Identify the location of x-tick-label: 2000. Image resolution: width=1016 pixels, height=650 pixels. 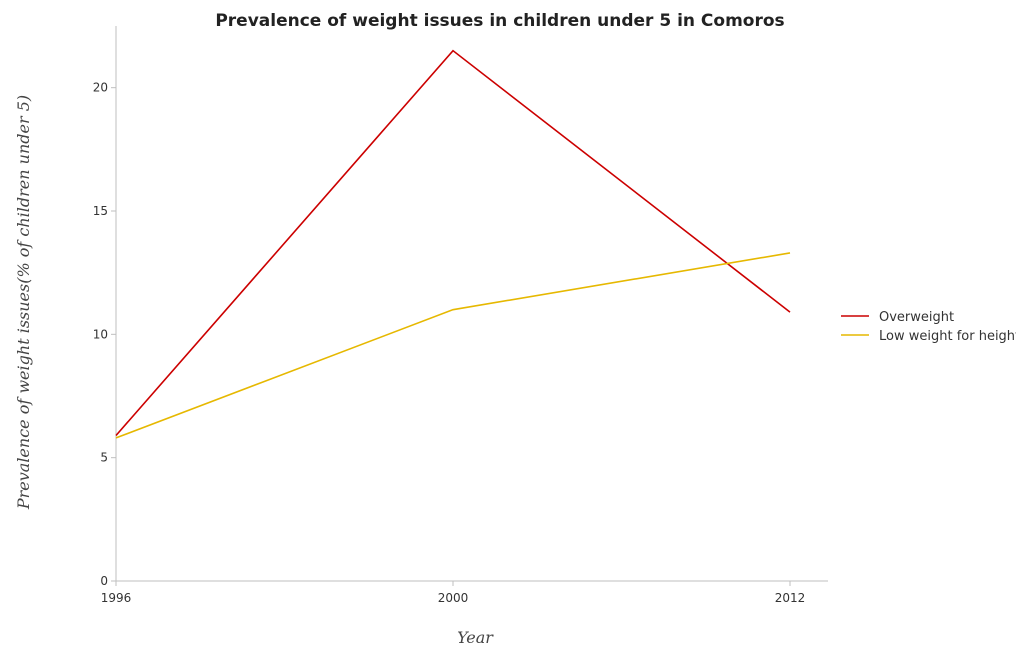
(453, 598).